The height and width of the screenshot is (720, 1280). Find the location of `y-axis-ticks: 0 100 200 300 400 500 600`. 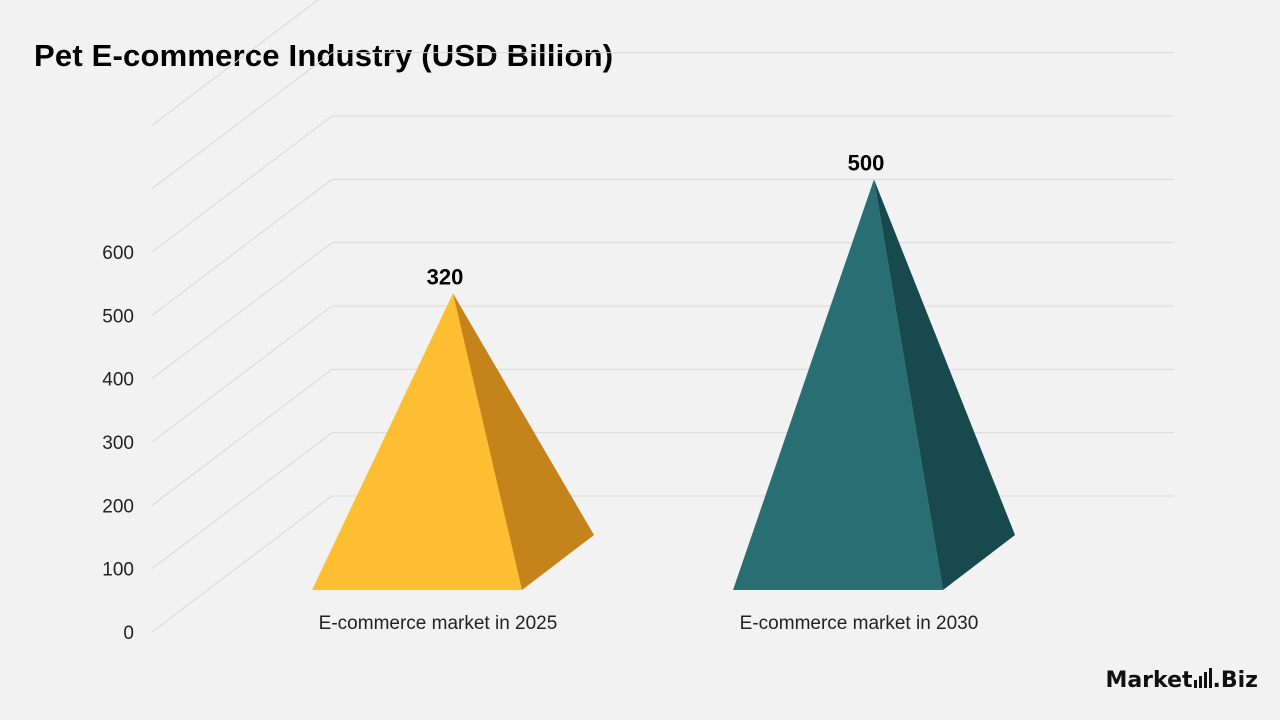

y-axis-ticks: 0 100 200 300 400 500 600 is located at coordinates (118, 443).